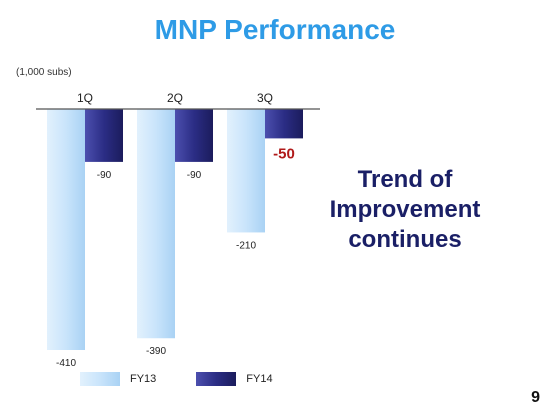 This screenshot has height=413, width=550. I want to click on legend-item-fy14: FY14, so click(234, 379).